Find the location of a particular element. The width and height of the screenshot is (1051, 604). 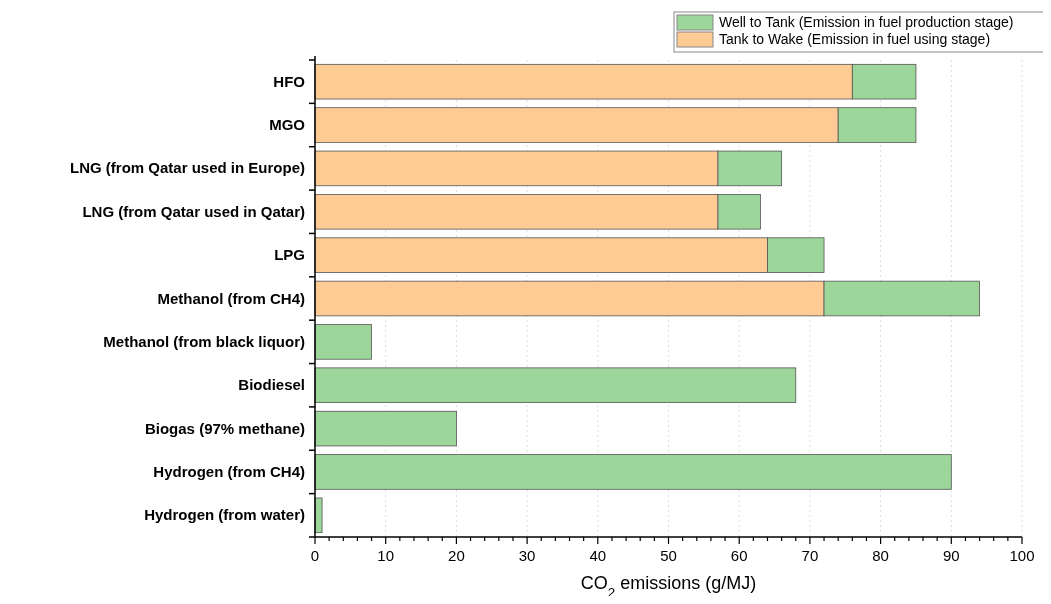

y-tick-label: Hydrogen (from CH4) is located at coordinates (229, 471).